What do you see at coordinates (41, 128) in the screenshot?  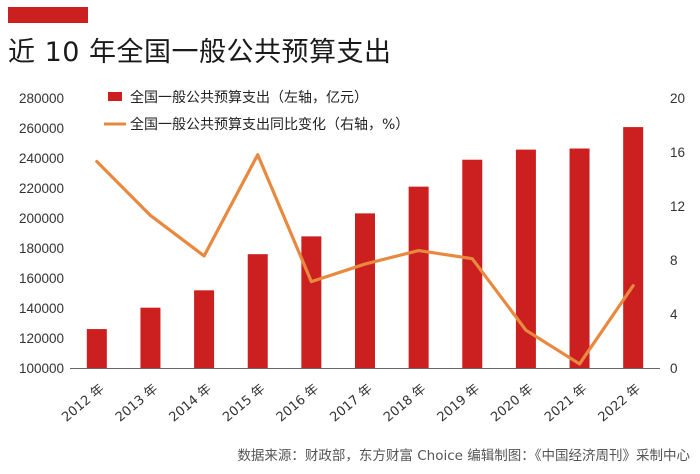 I see `left-tick-label: 260000` at bounding box center [41, 128].